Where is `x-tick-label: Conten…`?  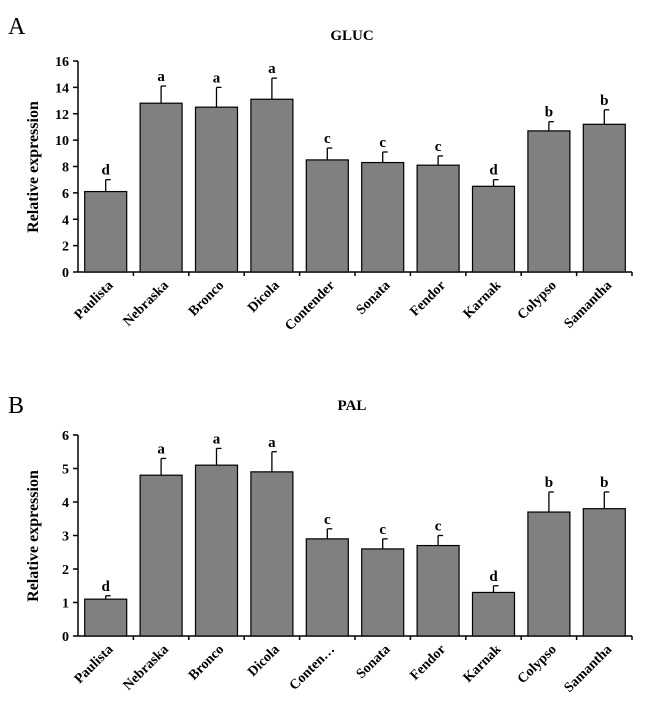
x-tick-label: Conten… is located at coordinates (312, 667).